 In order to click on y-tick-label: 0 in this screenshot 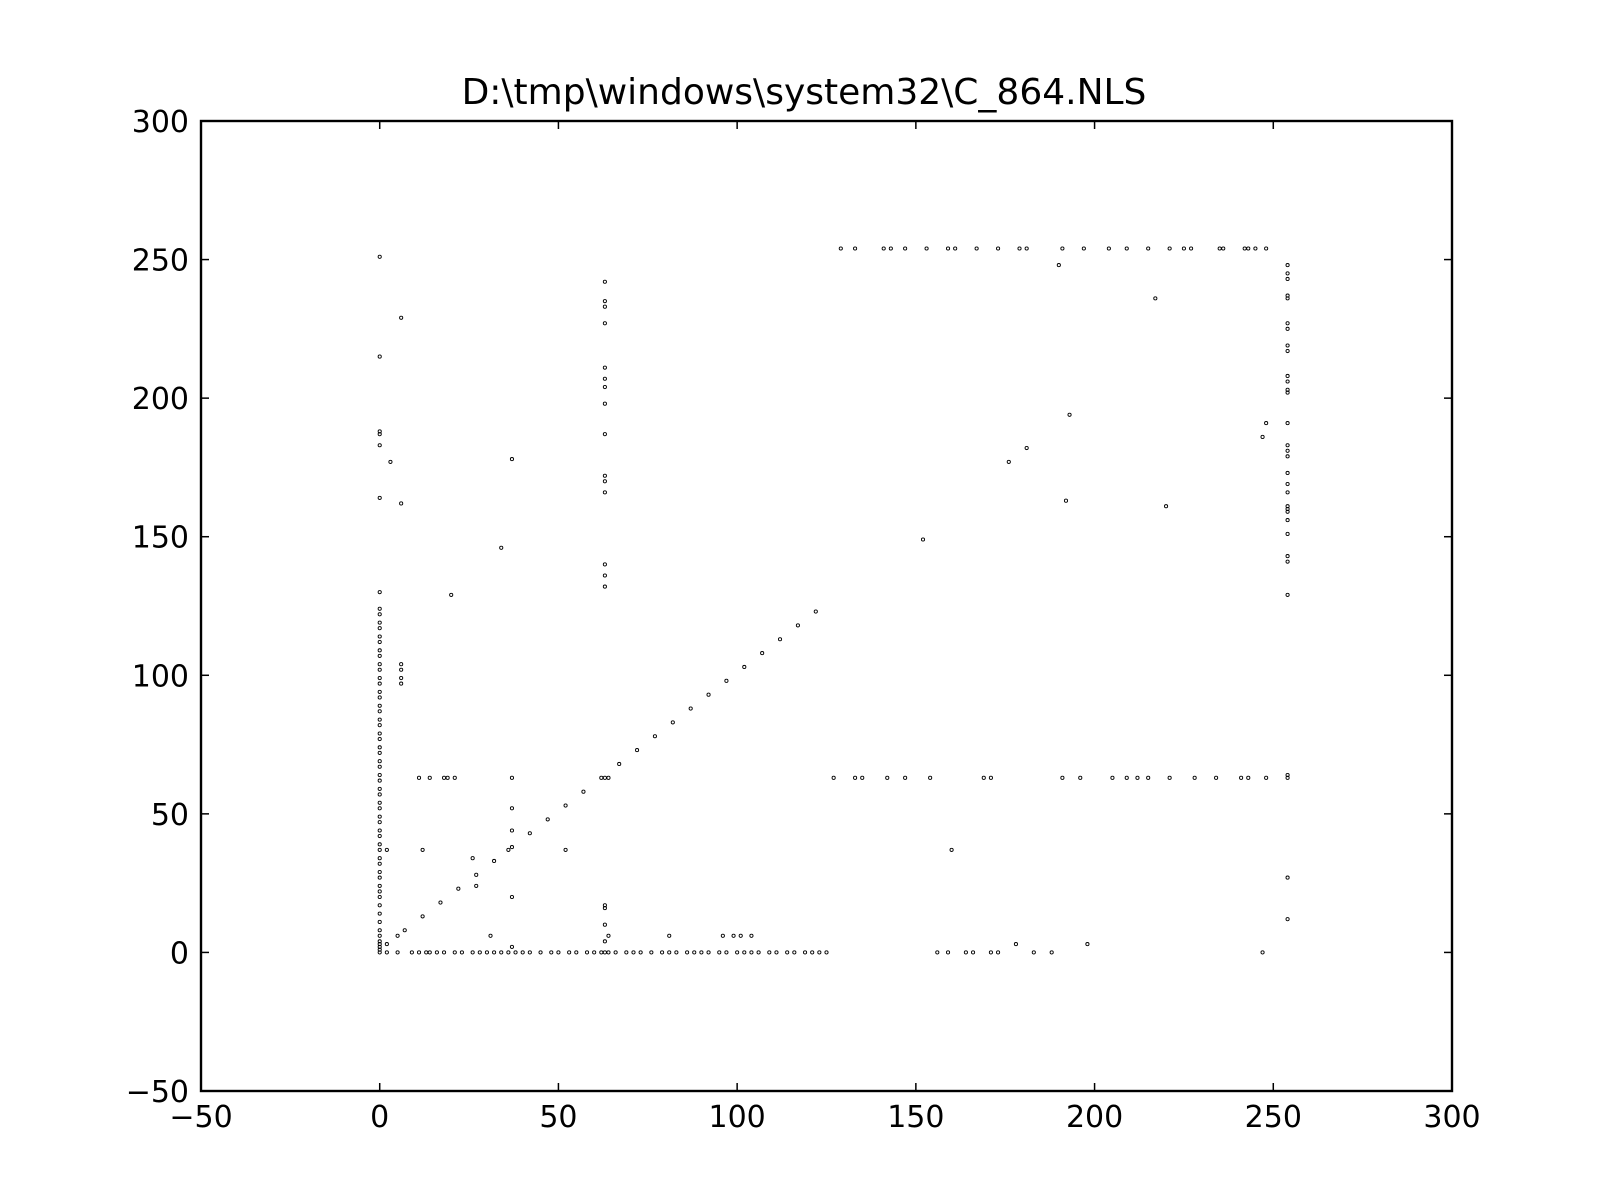, I will do `click(179, 953)`.